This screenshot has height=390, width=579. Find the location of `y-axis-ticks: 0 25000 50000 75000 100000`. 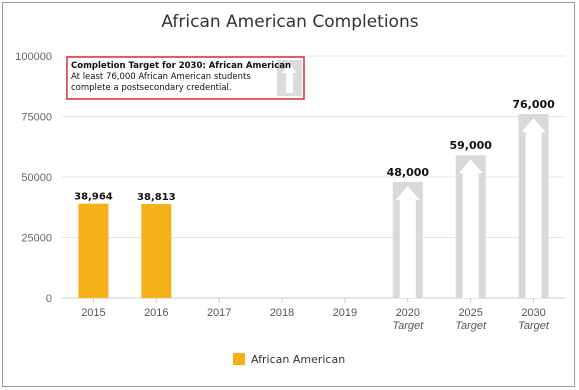

y-axis-ticks: 0 25000 50000 75000 100000 is located at coordinates (33, 178).